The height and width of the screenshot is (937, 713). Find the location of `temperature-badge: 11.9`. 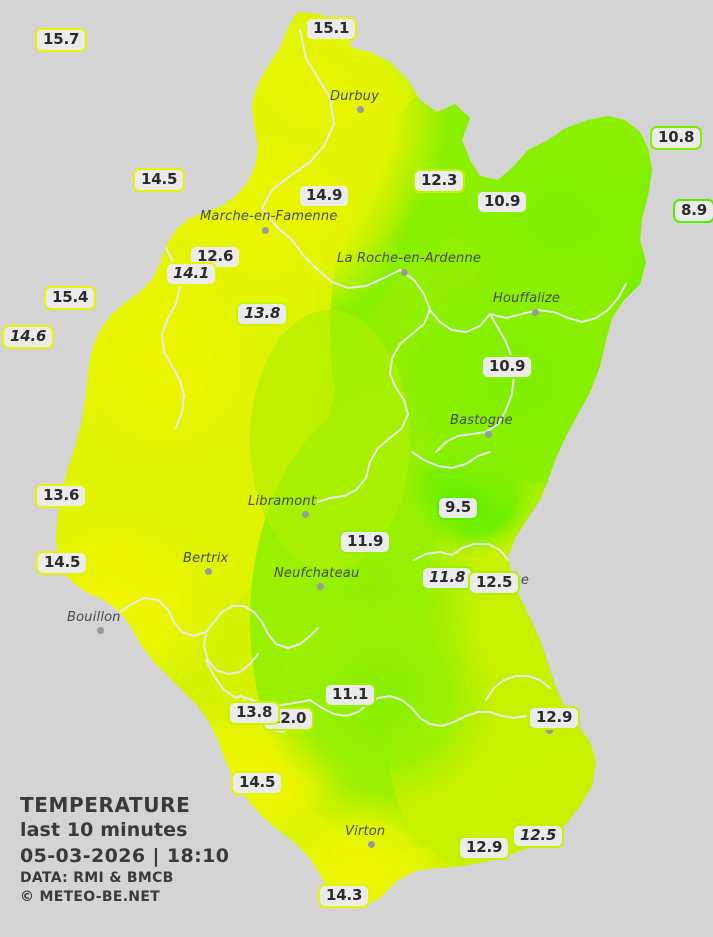

temperature-badge: 11.9 is located at coordinates (365, 542).